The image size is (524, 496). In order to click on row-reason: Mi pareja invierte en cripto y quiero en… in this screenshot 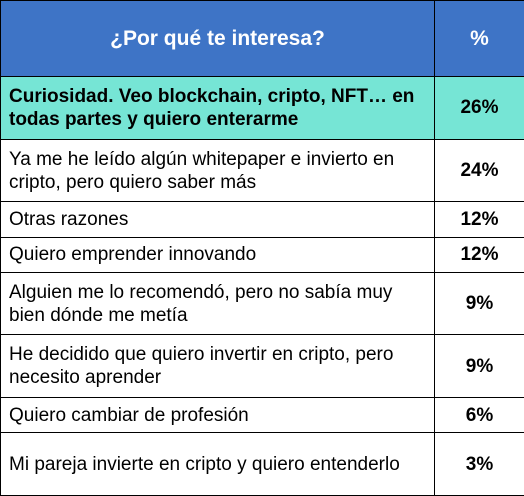, I will do `click(217, 464)`.